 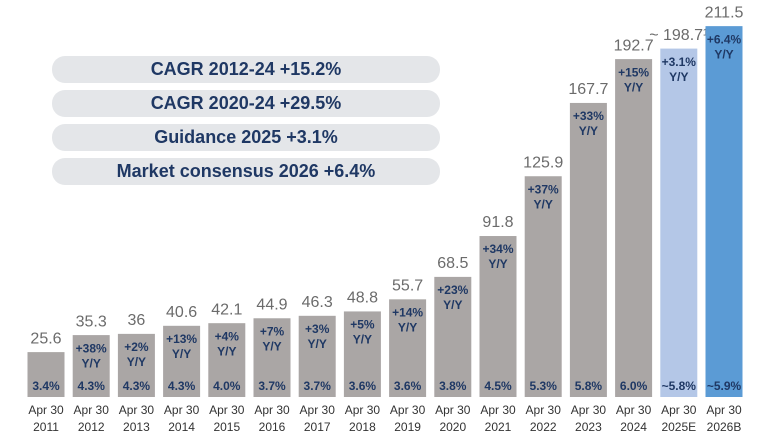 I want to click on value-label: 68.5, so click(x=452, y=263).